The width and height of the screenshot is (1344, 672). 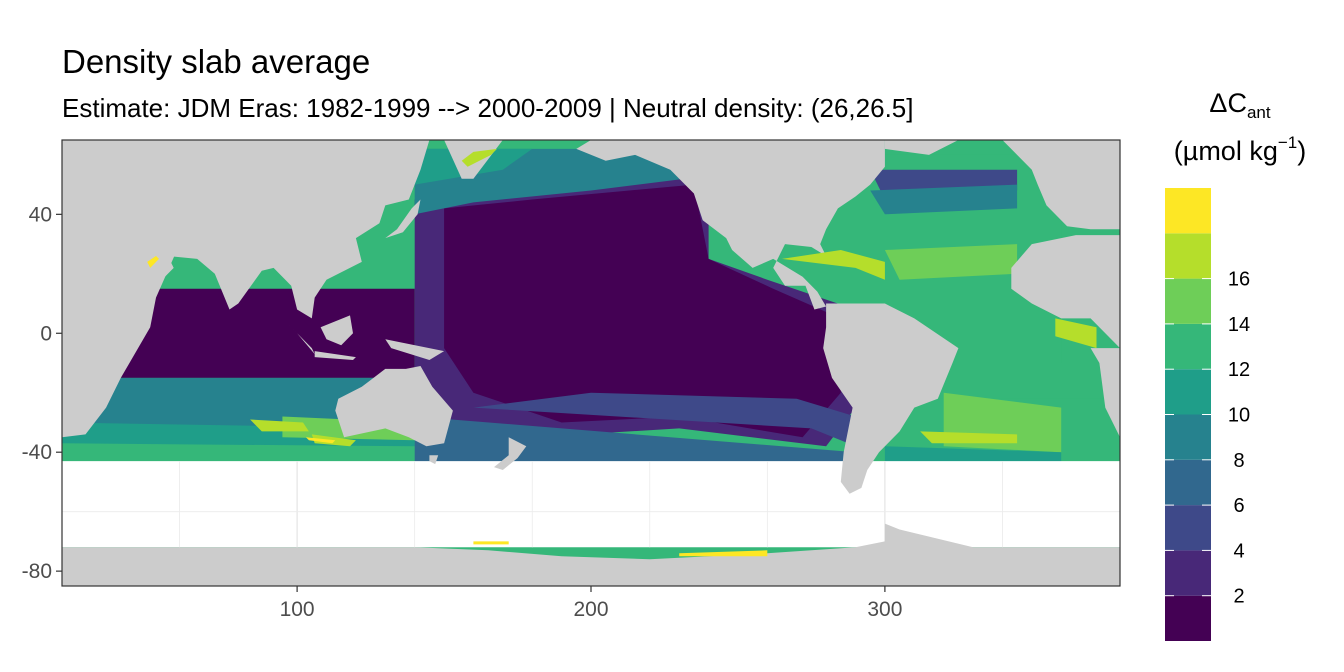 What do you see at coordinates (1302, 151) in the screenshot?
I see `legend-unit-suffix: )` at bounding box center [1302, 151].